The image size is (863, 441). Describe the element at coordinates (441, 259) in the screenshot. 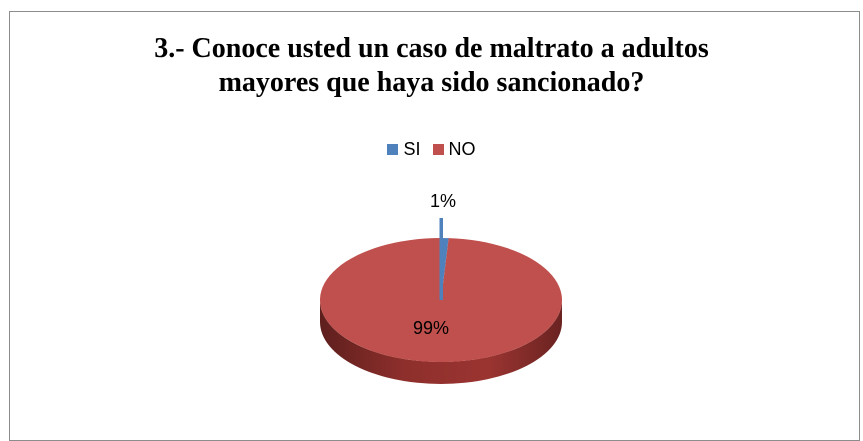

I see `pie-slice-si-edge` at that location.